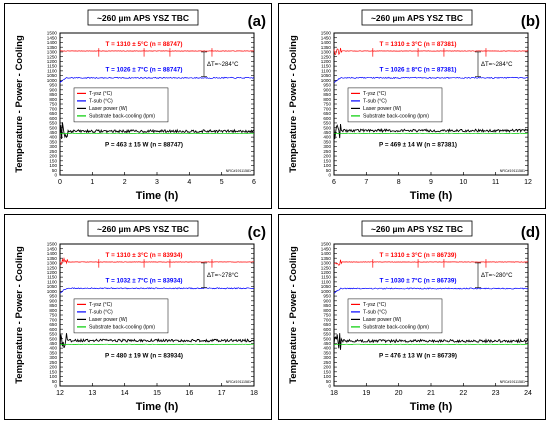 This screenshot has width=550, height=425. What do you see at coordinates (53, 151) in the screenshot?
I see `y-tick-label: 250` at bounding box center [53, 151].